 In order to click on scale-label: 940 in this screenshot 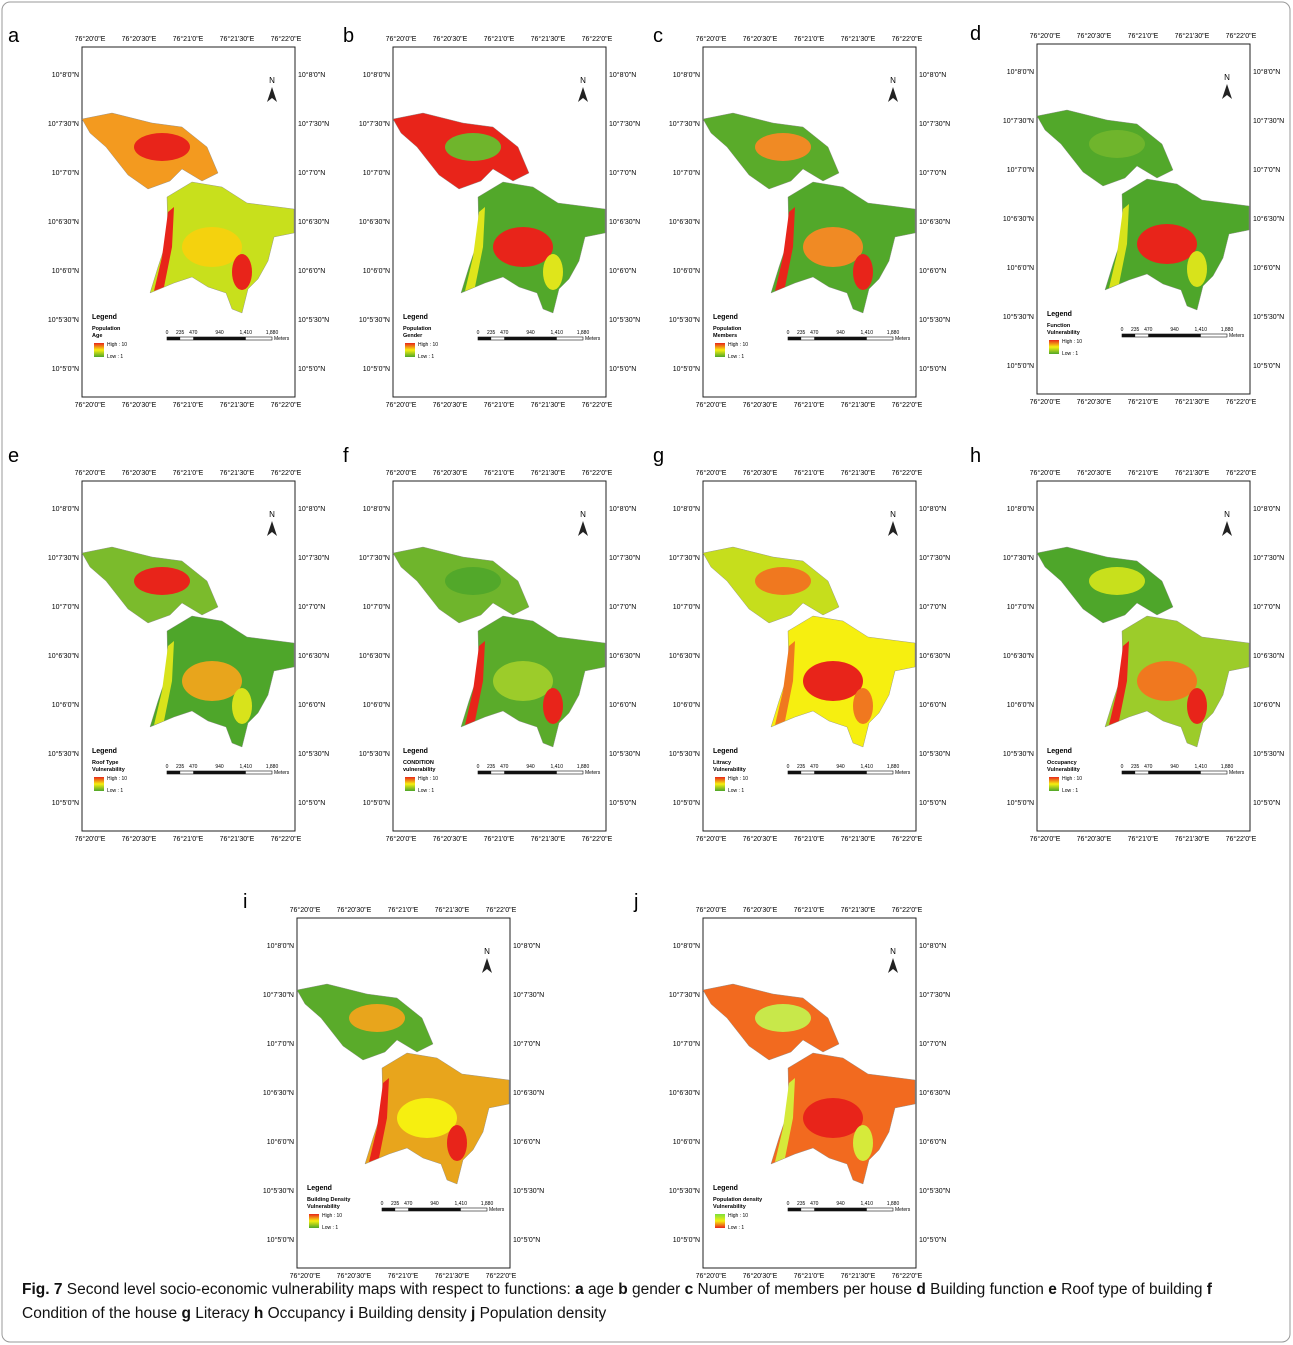, I will do `click(840, 767)`.